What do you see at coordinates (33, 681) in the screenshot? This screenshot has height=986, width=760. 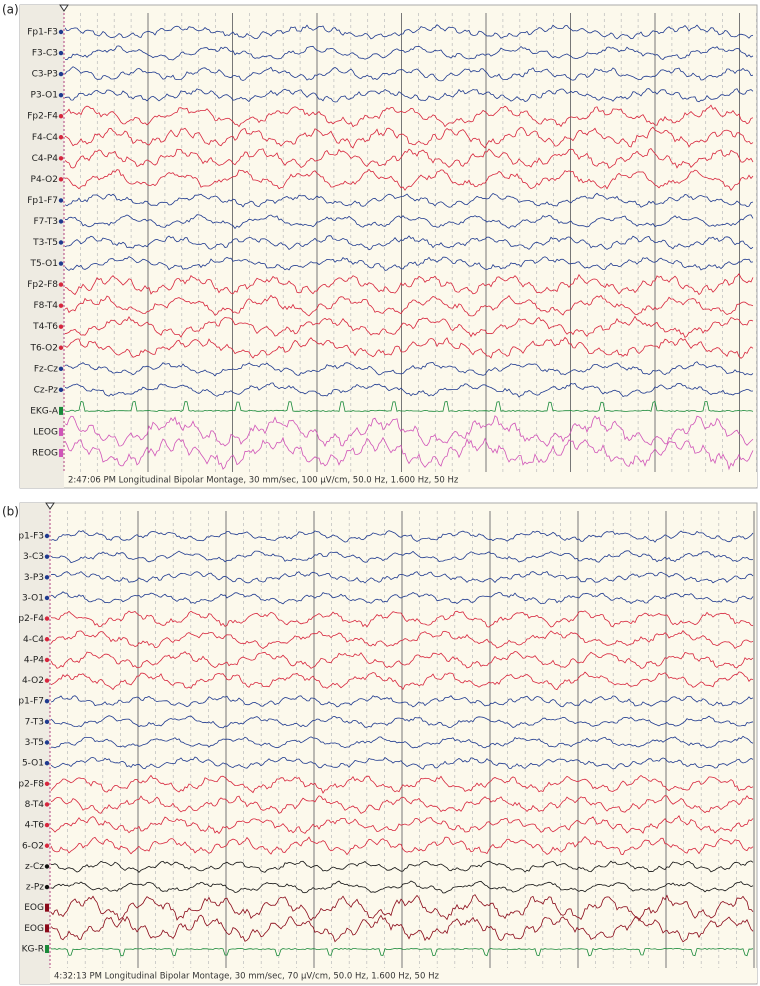 I see `channel-label: 4-O2` at bounding box center [33, 681].